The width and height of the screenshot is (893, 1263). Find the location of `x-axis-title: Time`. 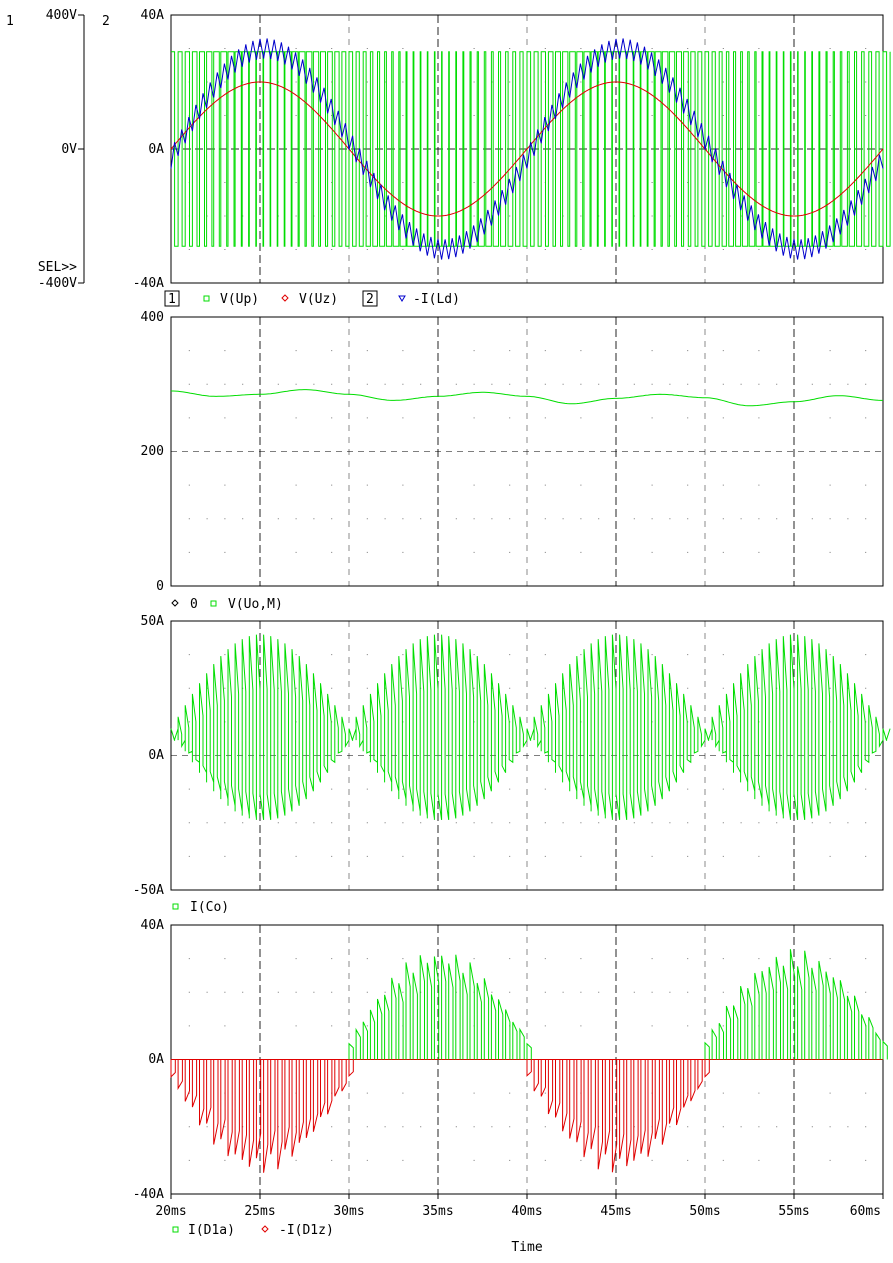

x-axis-title: Time is located at coordinates (526, 1247).